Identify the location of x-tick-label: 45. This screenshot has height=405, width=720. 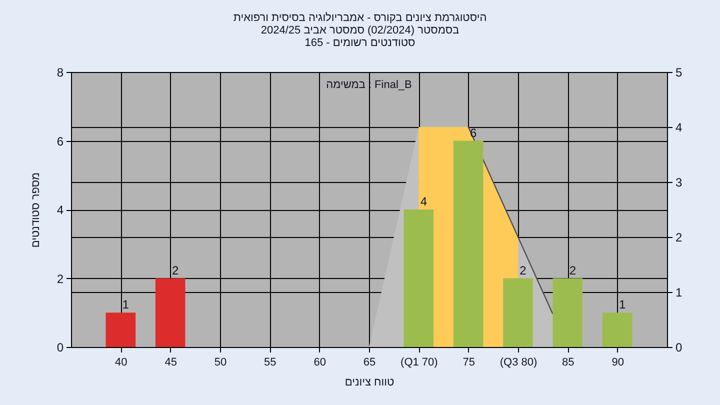
(170, 362).